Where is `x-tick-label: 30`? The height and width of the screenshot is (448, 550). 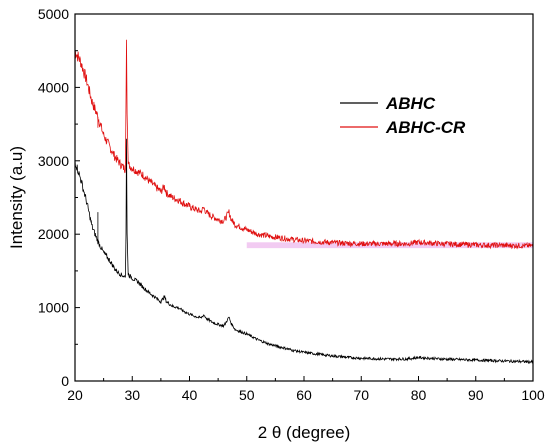
x-tick-label: 30 is located at coordinates (132, 395).